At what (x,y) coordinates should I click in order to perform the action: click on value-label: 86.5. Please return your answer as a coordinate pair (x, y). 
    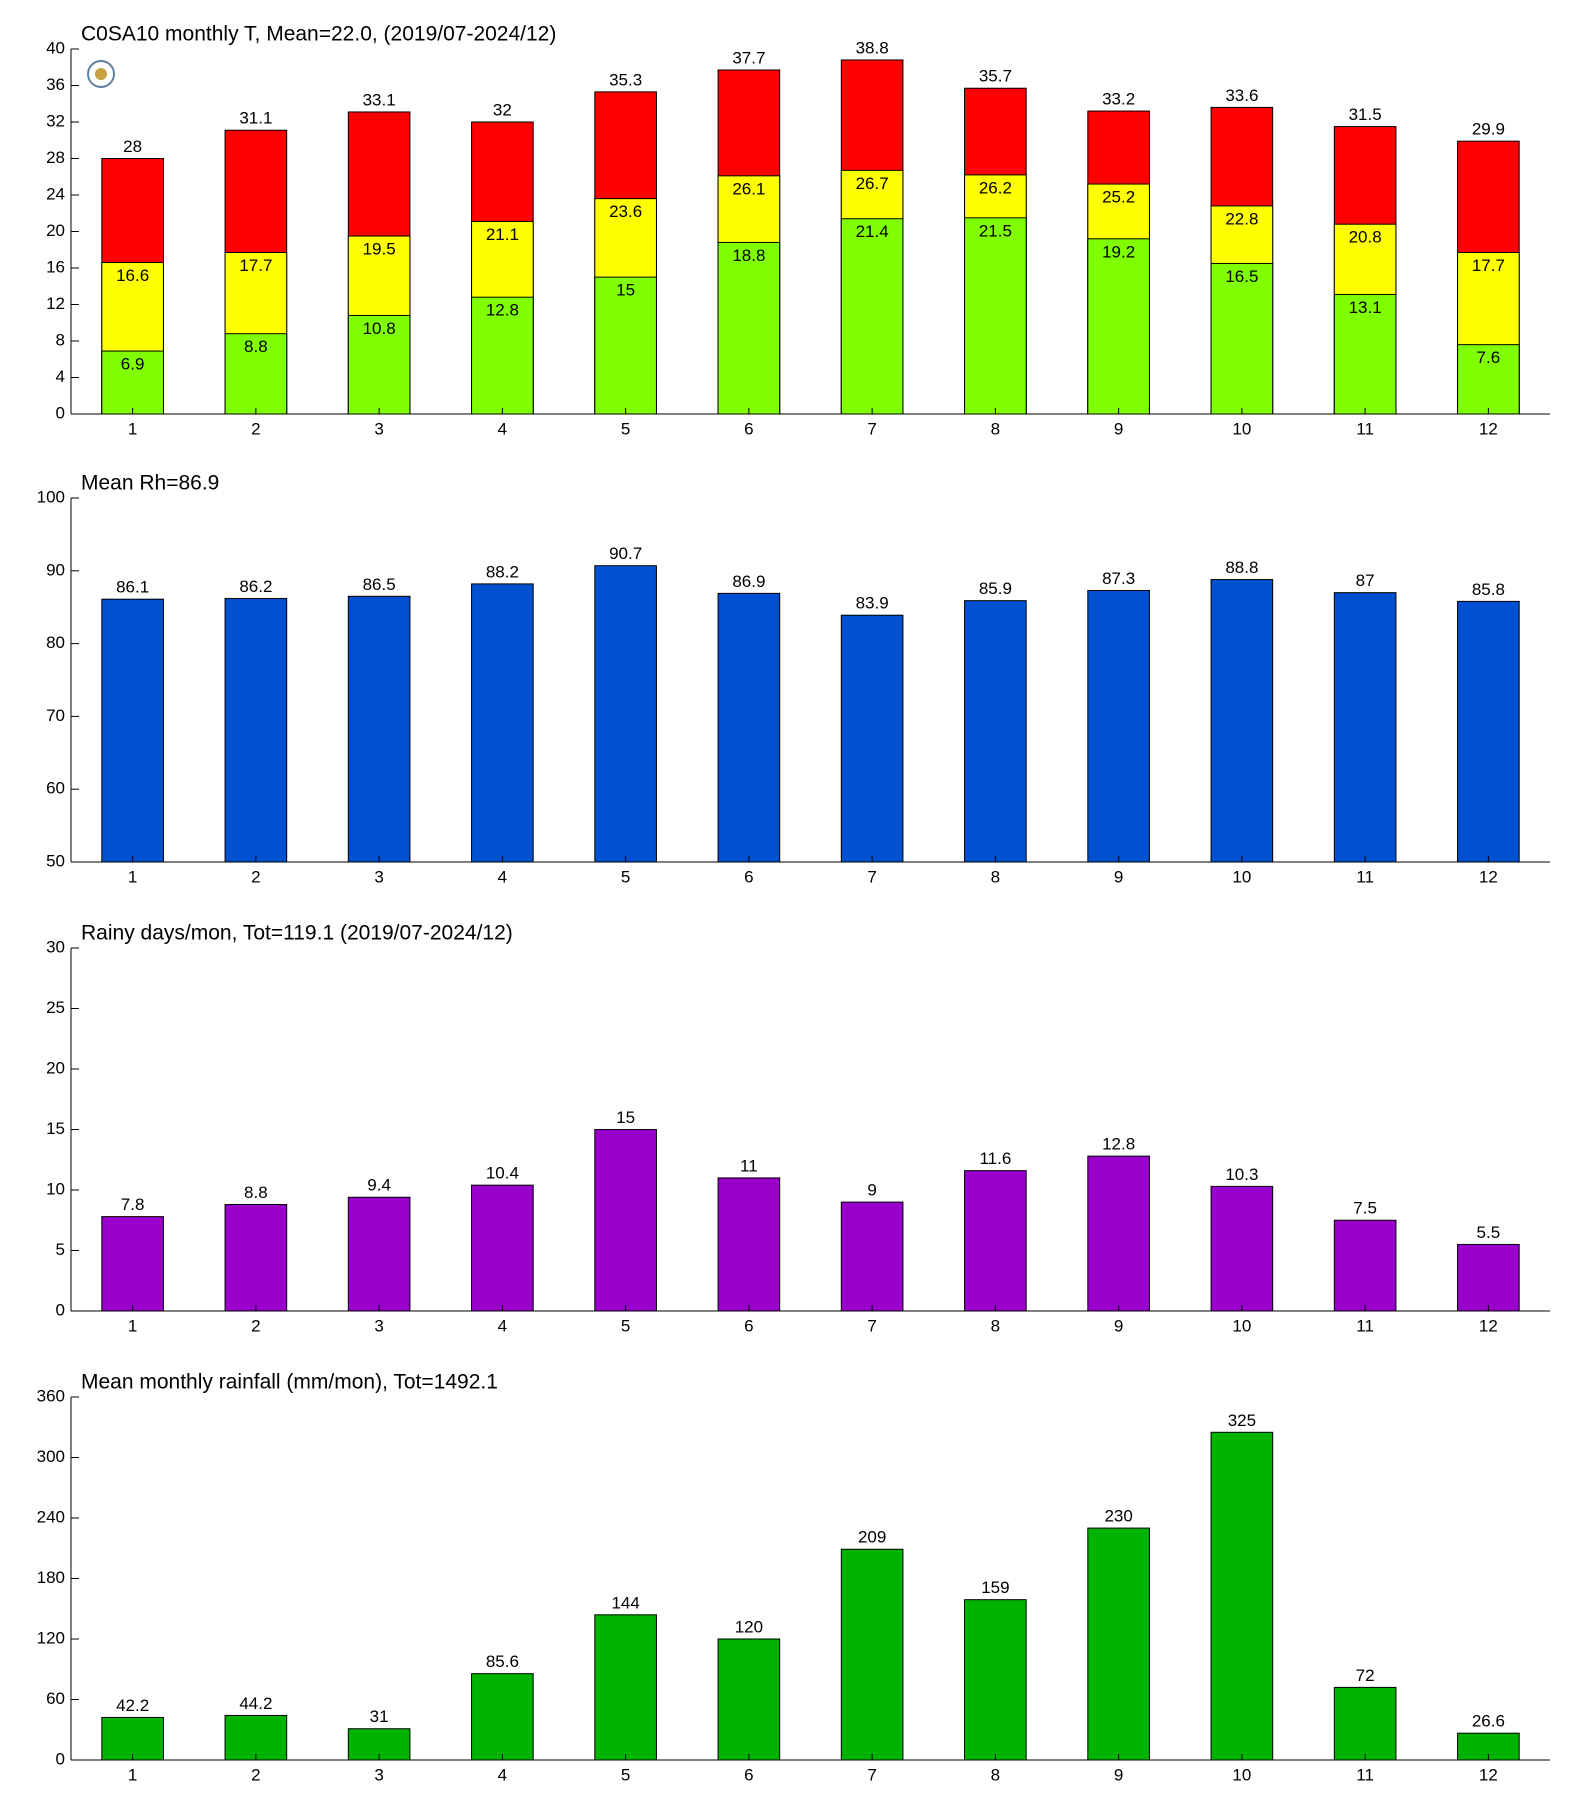
    Looking at the image, I should click on (379, 584).